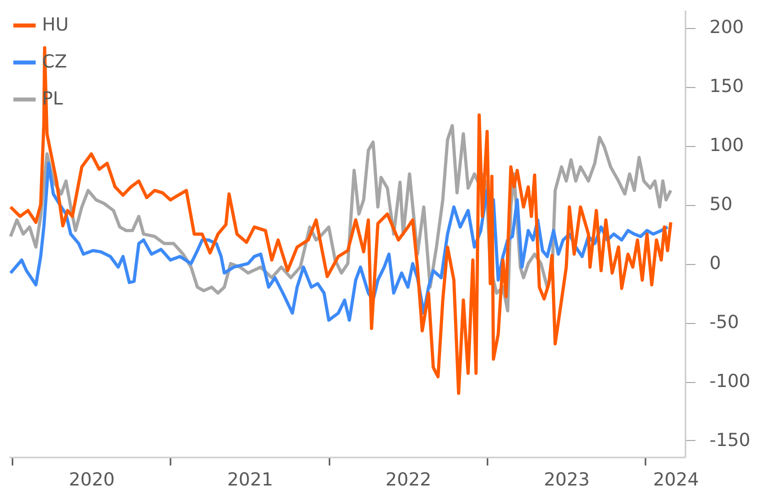 The width and height of the screenshot is (761, 496). Describe the element at coordinates (727, 27) in the screenshot. I see `y-tick-label: 200` at that location.